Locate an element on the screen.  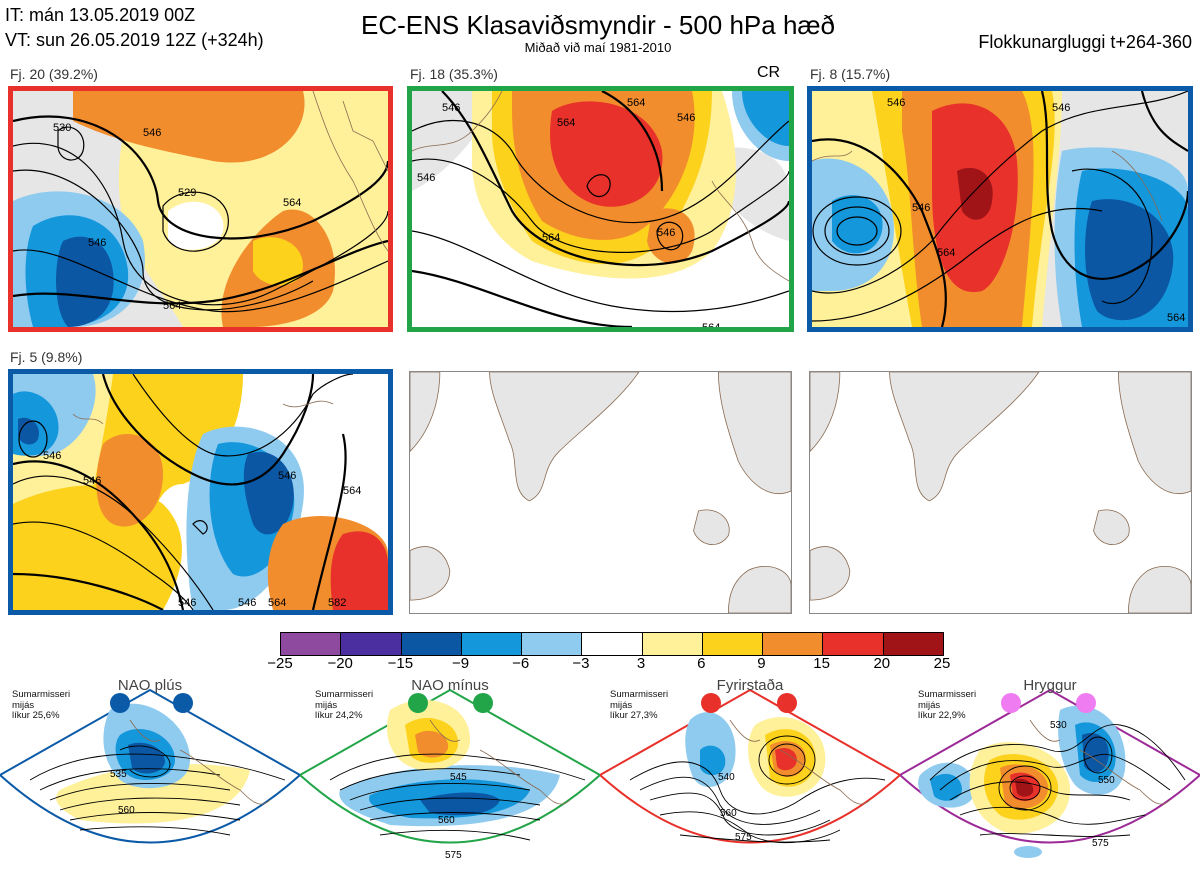
colorbar-tick-label: 15 is located at coordinates (821, 663).